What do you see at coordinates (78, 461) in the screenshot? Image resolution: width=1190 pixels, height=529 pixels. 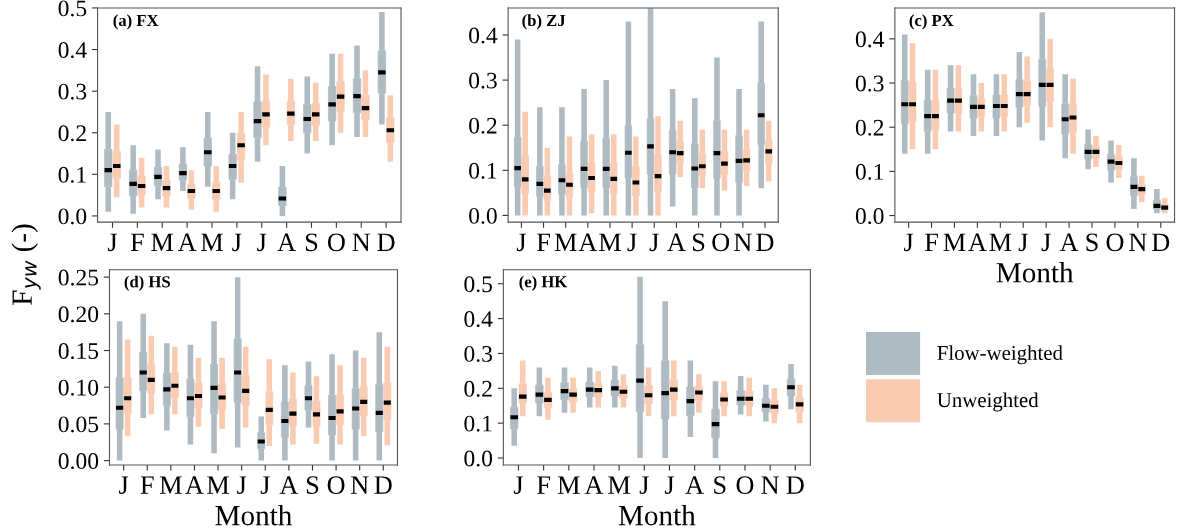 I see `y-tick-label: 0.00` at bounding box center [78, 461].